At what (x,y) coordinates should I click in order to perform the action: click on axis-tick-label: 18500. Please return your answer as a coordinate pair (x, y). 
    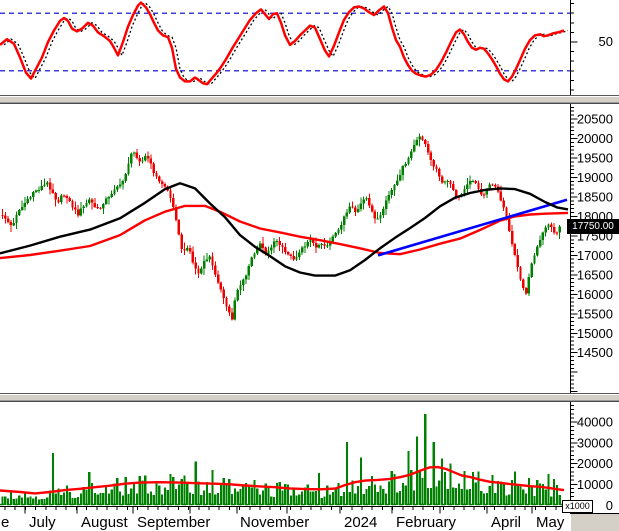
    Looking at the image, I should click on (595, 196).